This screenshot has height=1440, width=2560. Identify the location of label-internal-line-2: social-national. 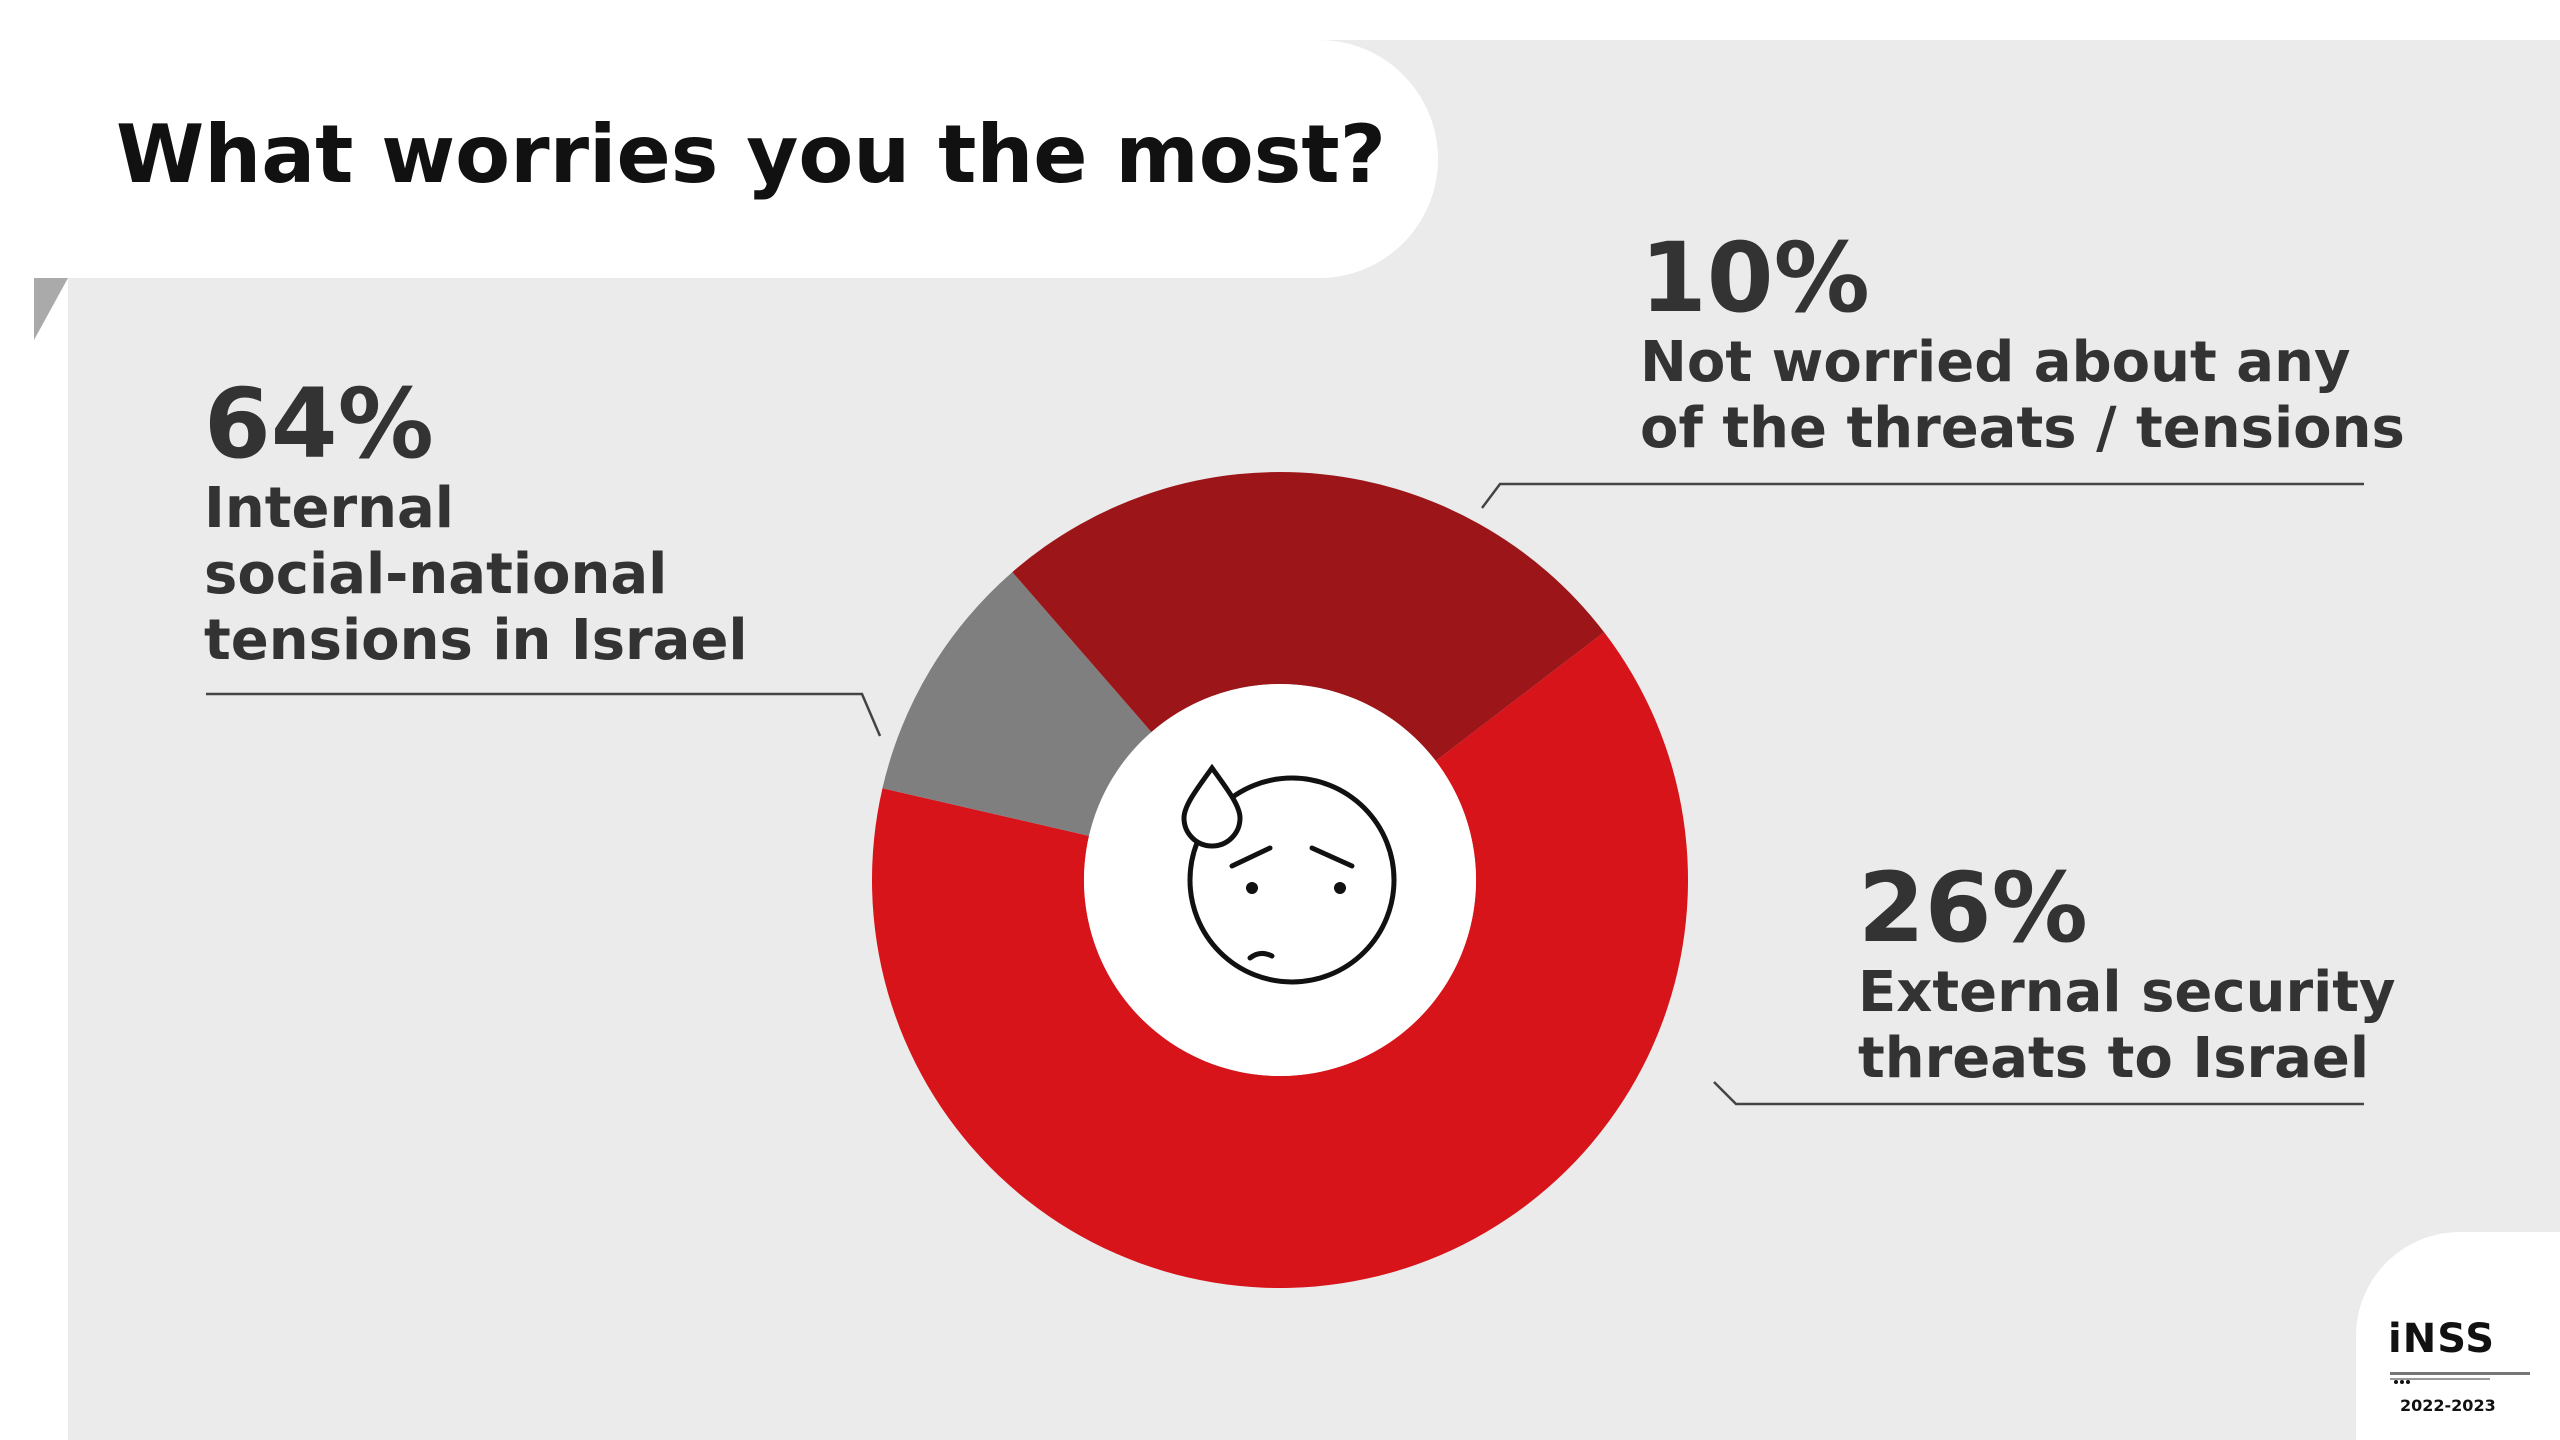
(436, 574).